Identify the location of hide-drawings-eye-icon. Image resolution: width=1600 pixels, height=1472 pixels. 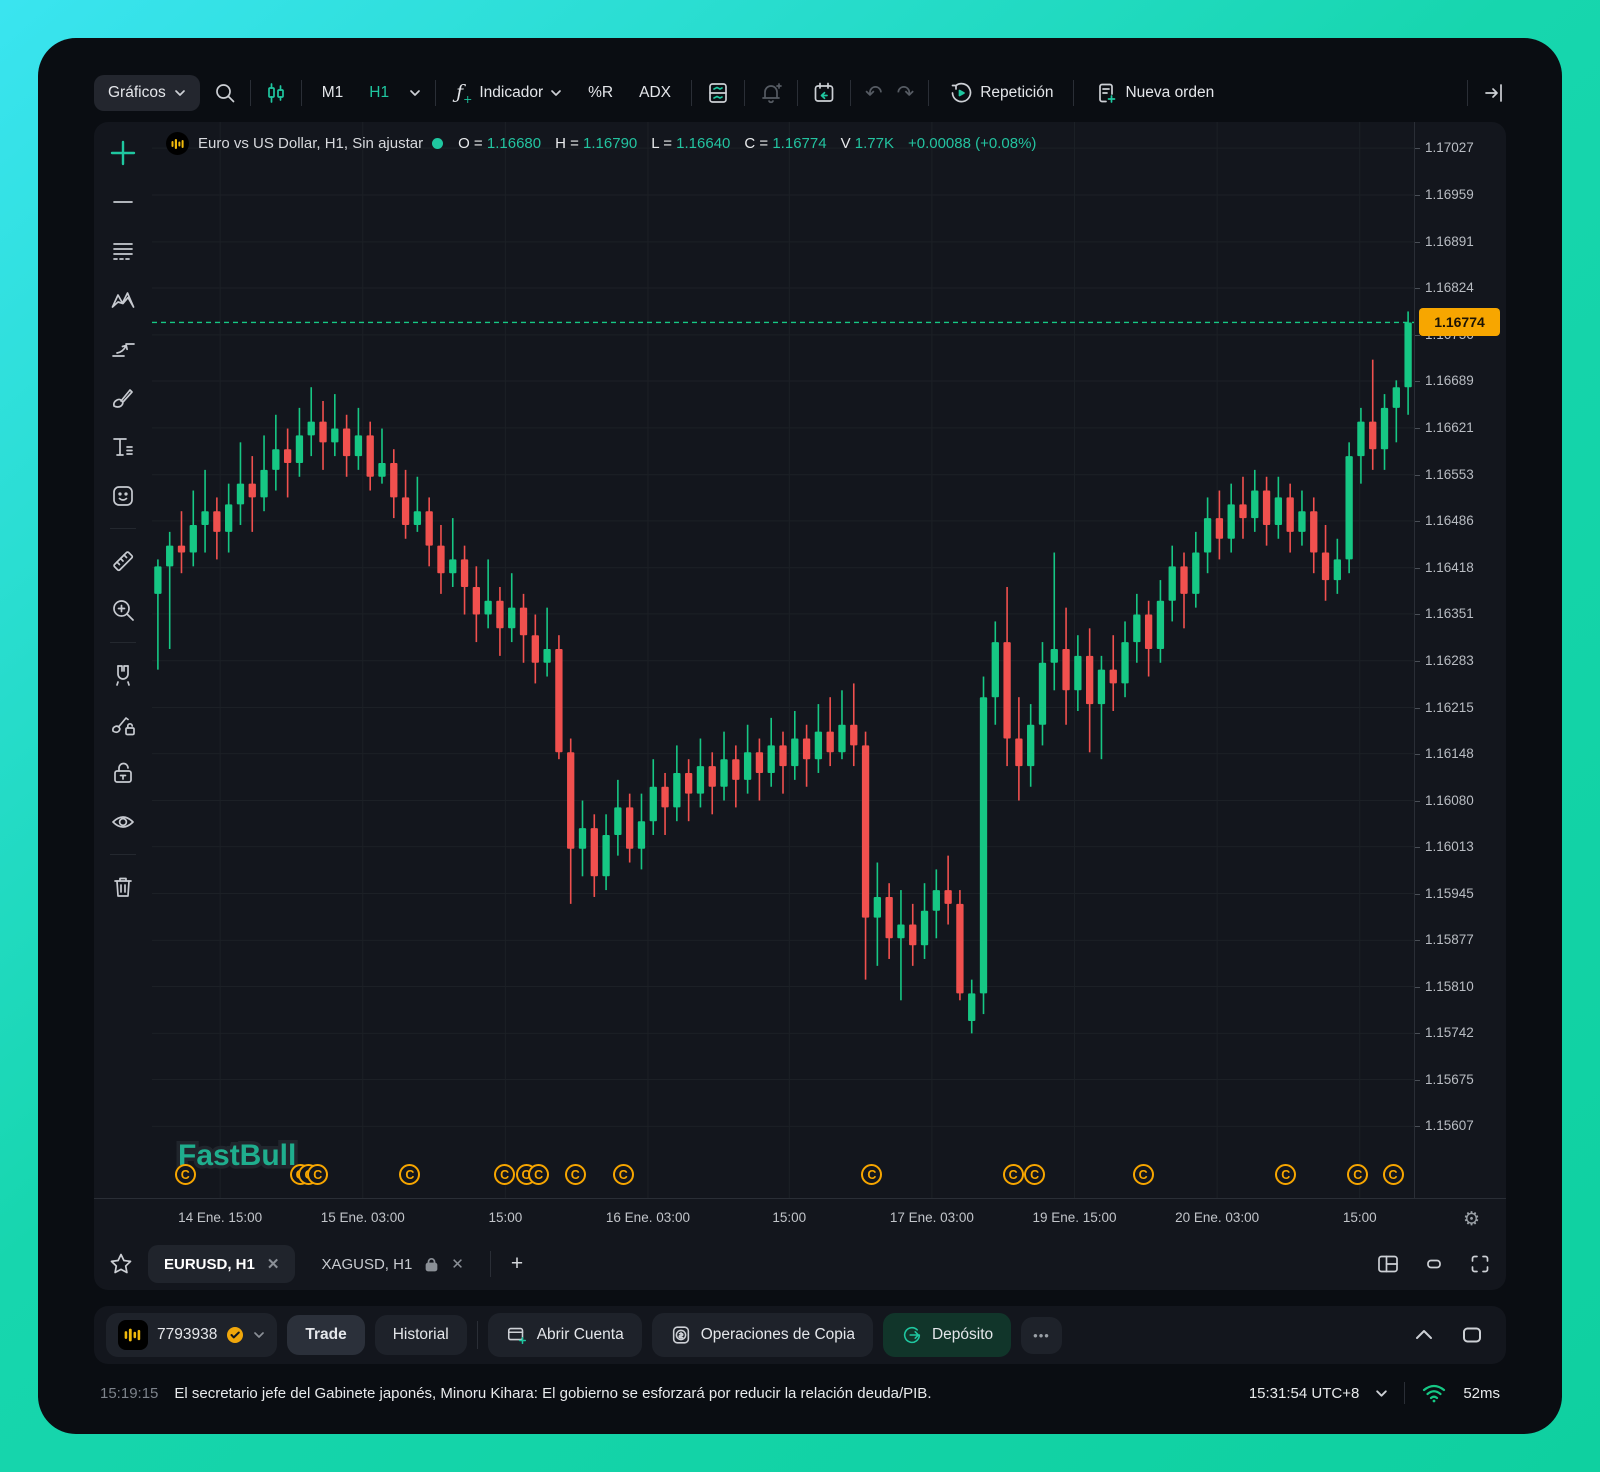
(123, 822).